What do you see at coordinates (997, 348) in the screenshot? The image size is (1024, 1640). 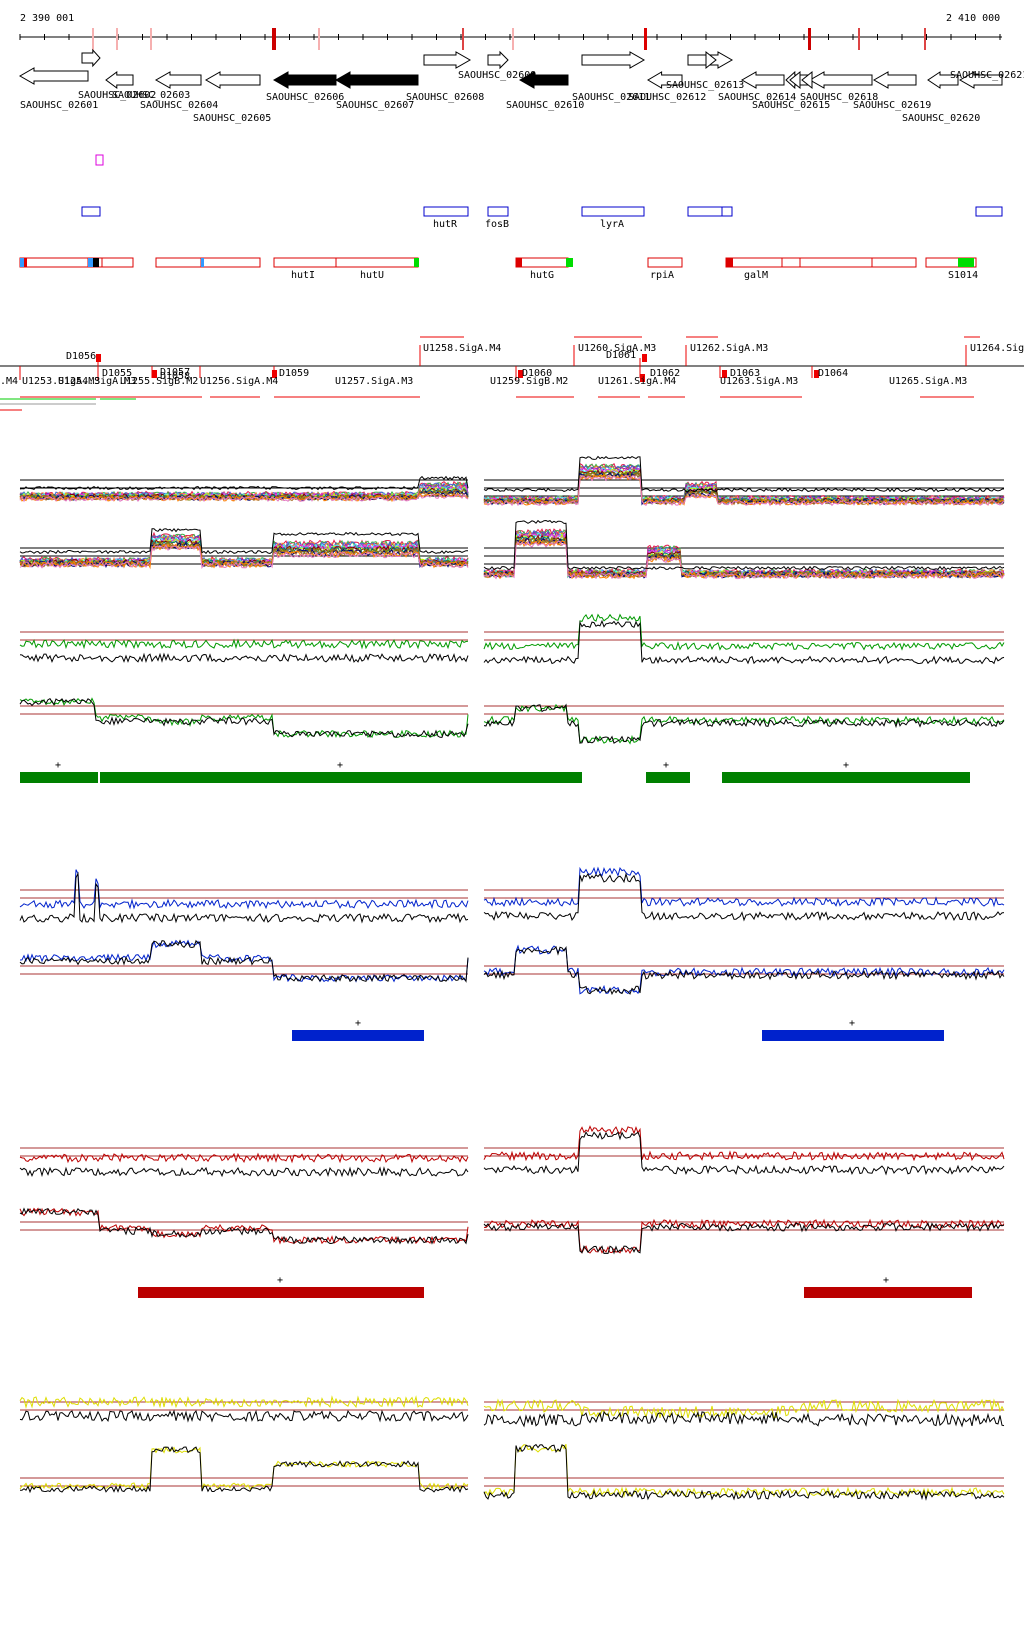 I see `u-label-top: U1264.SigA` at bounding box center [997, 348].